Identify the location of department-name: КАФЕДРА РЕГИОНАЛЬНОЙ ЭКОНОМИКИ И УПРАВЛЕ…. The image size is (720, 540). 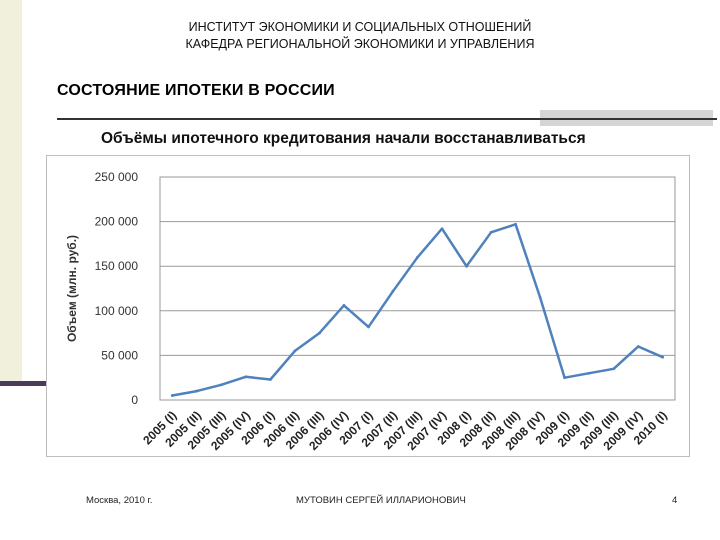
(360, 44).